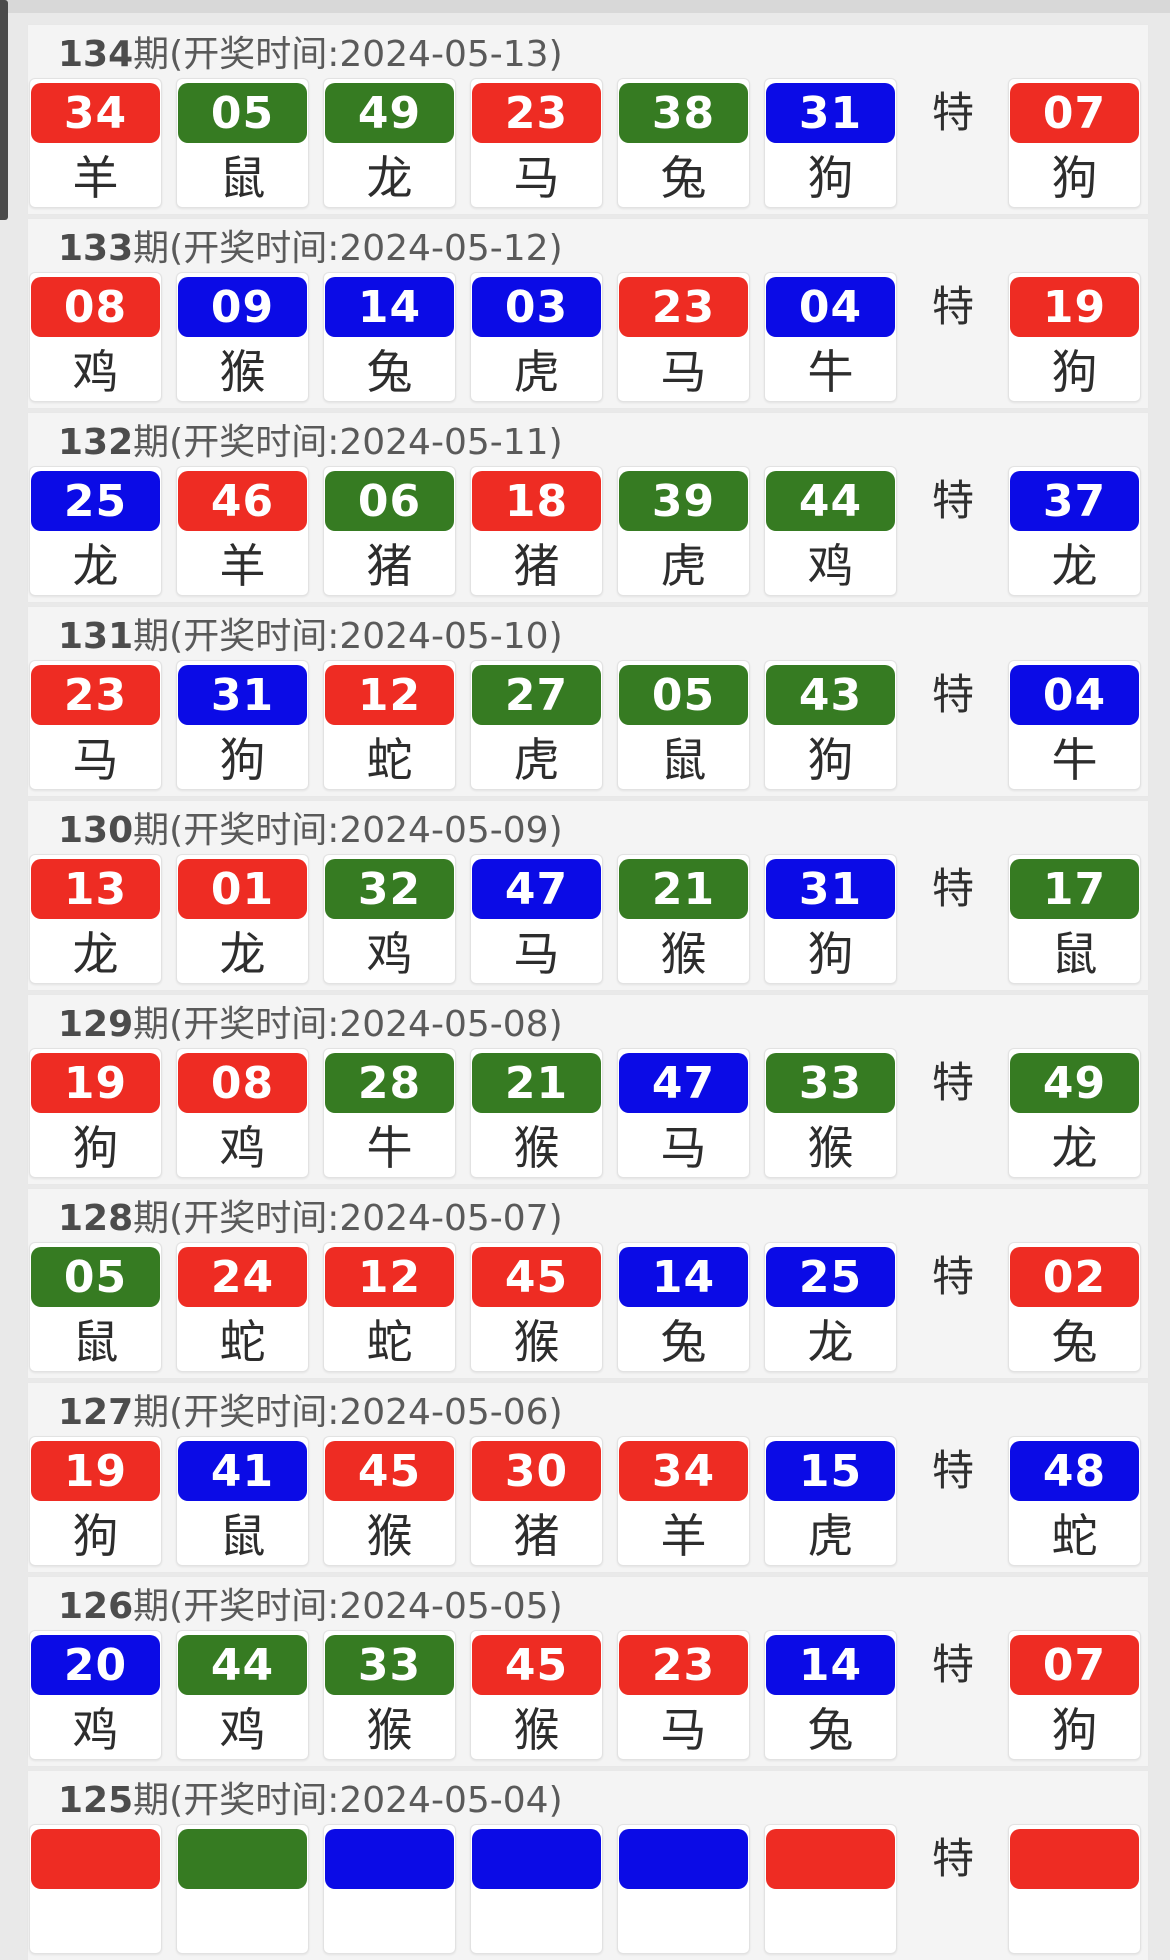  I want to click on number-cell: 12 蛇, so click(389, 725).